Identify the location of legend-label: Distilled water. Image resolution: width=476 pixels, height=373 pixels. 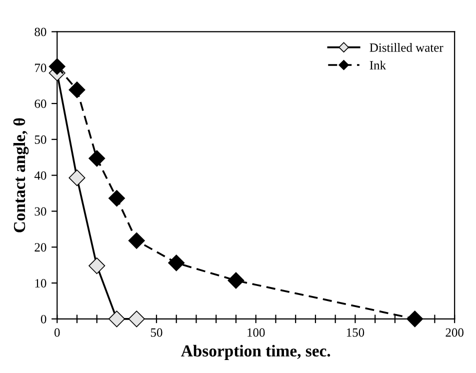
(407, 47).